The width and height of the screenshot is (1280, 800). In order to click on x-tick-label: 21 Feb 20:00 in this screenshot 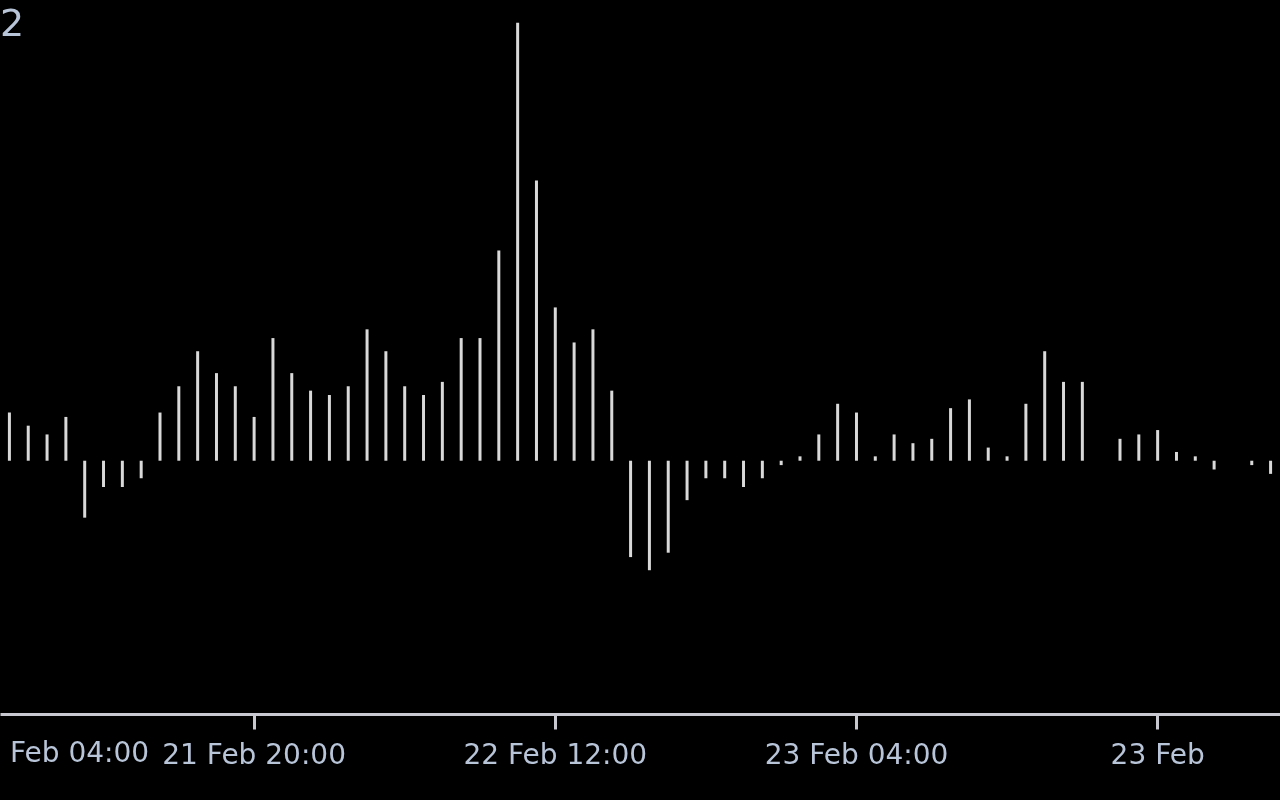, I will do `click(254, 754)`.